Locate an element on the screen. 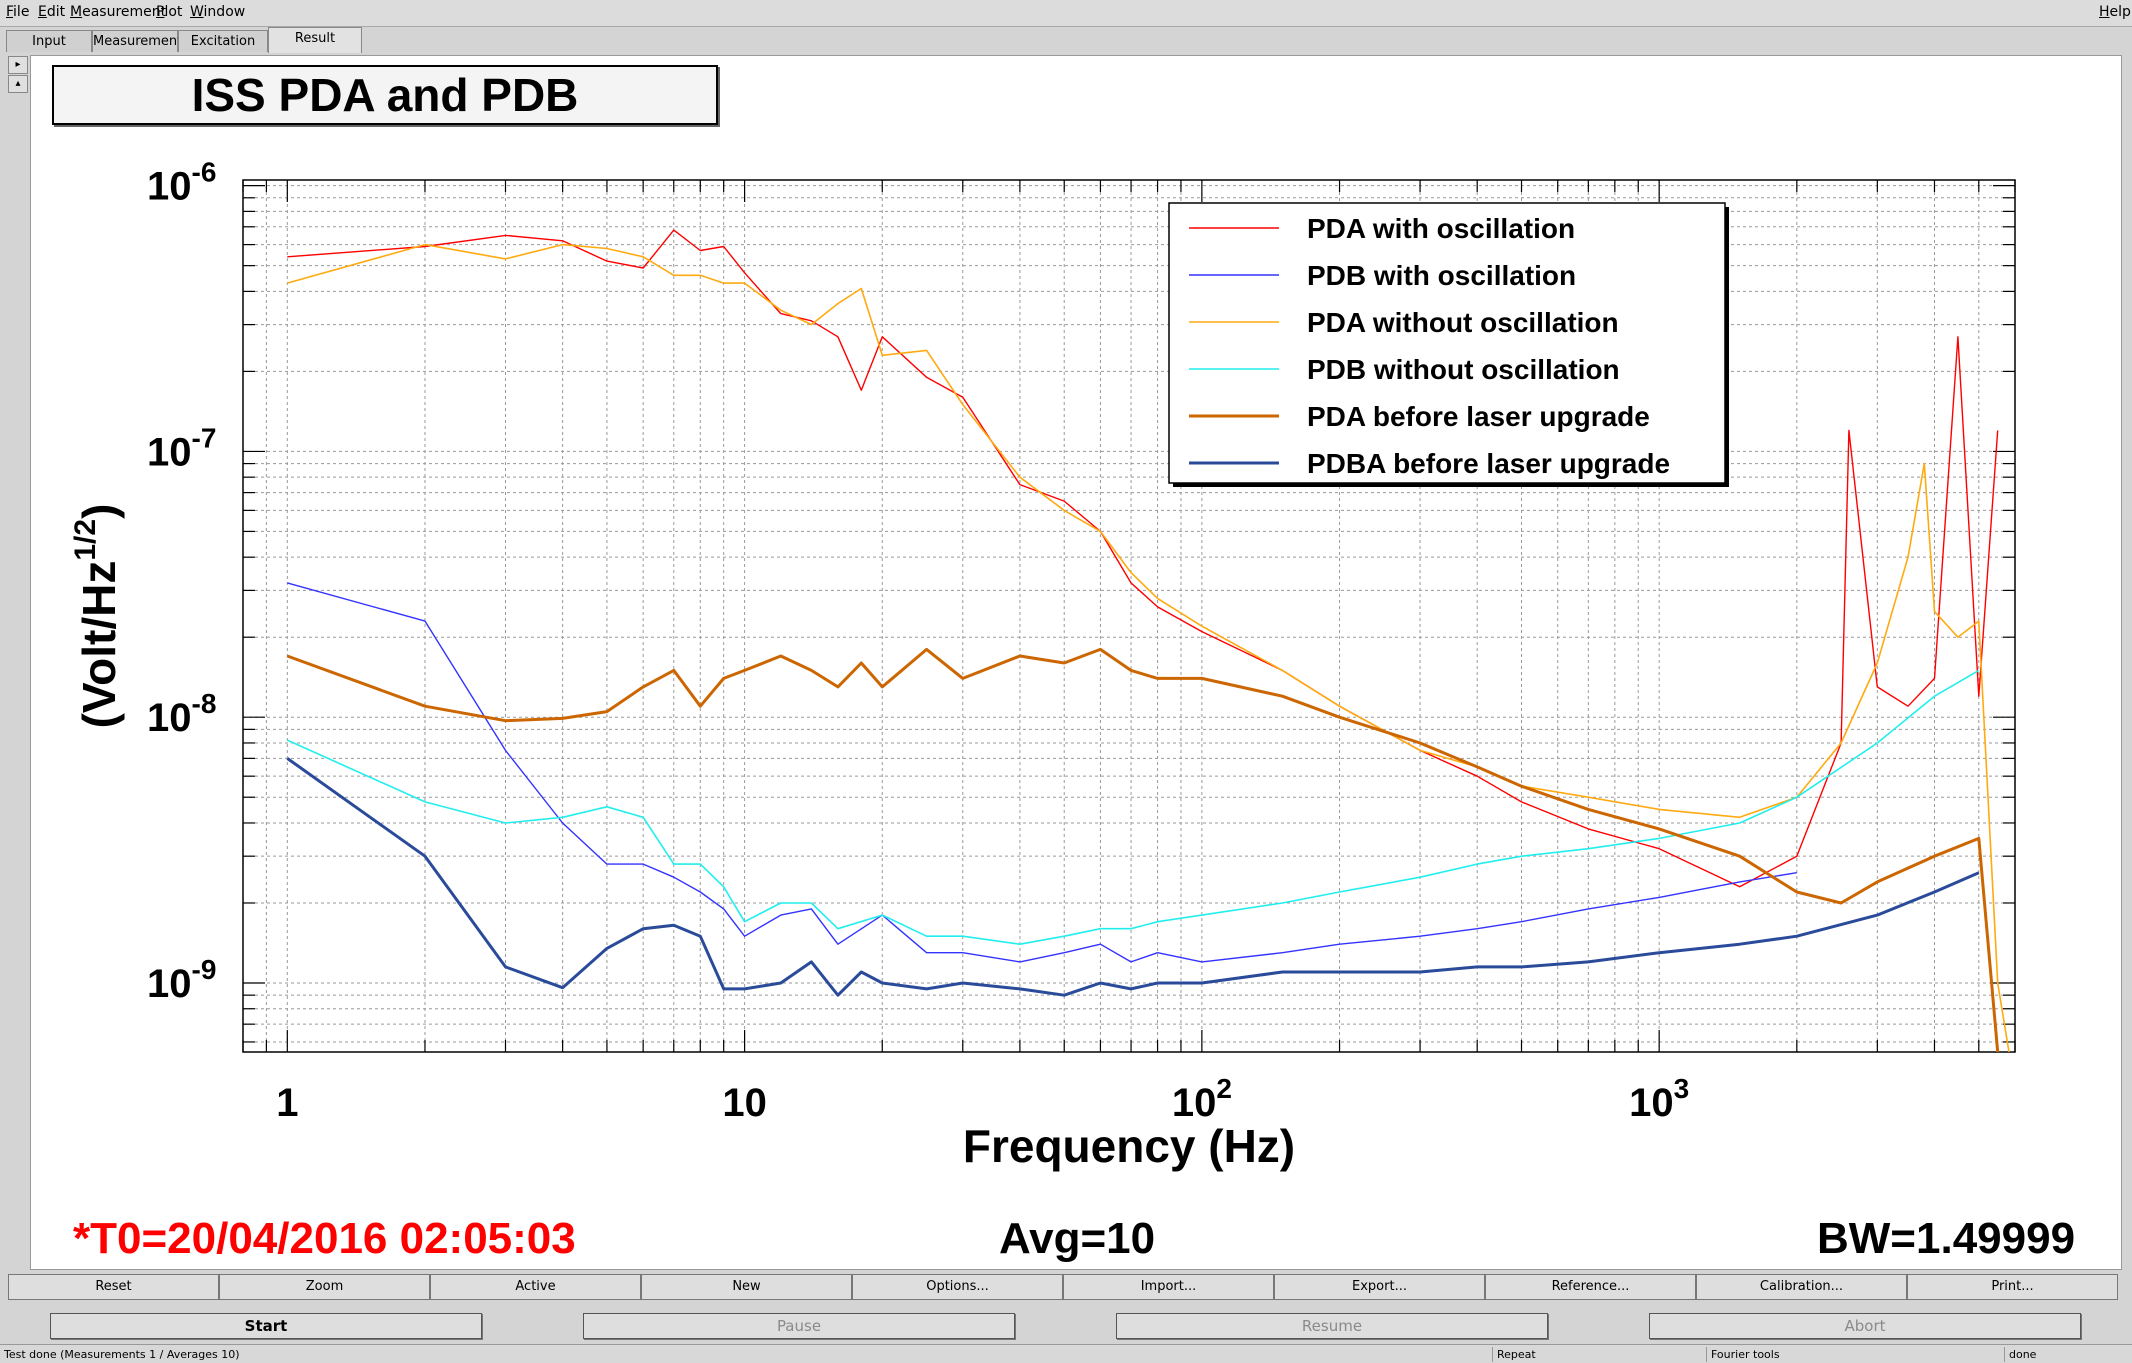 This screenshot has height=1363, width=2132. expand-right-button: ▸ is located at coordinates (18, 65).